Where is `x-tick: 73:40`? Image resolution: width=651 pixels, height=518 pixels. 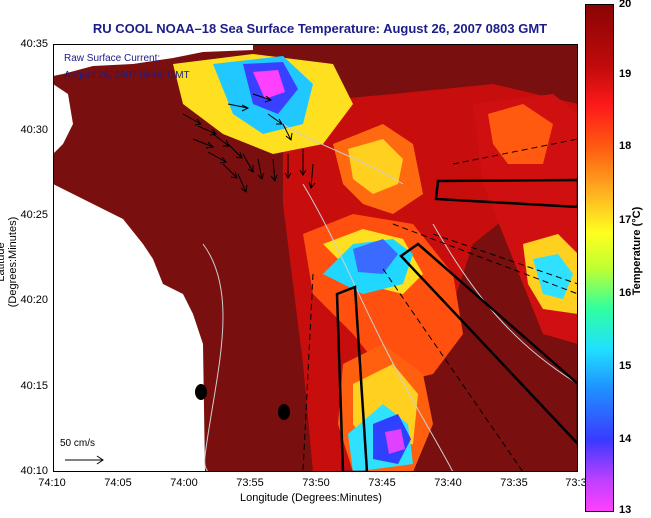
x-tick: 73:40 is located at coordinates (448, 483).